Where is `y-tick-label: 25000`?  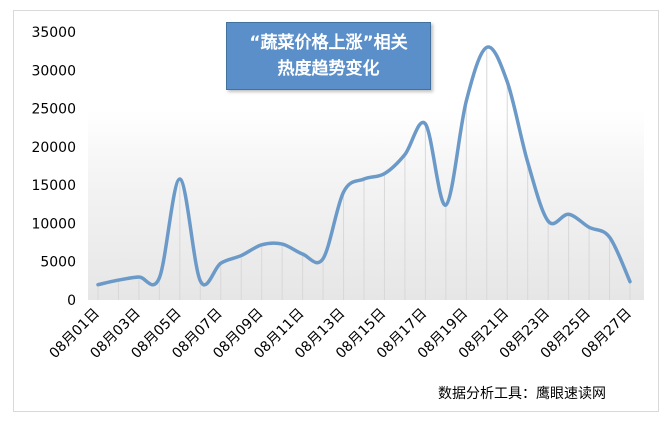 y-tick-label: 25000 is located at coordinates (53, 110).